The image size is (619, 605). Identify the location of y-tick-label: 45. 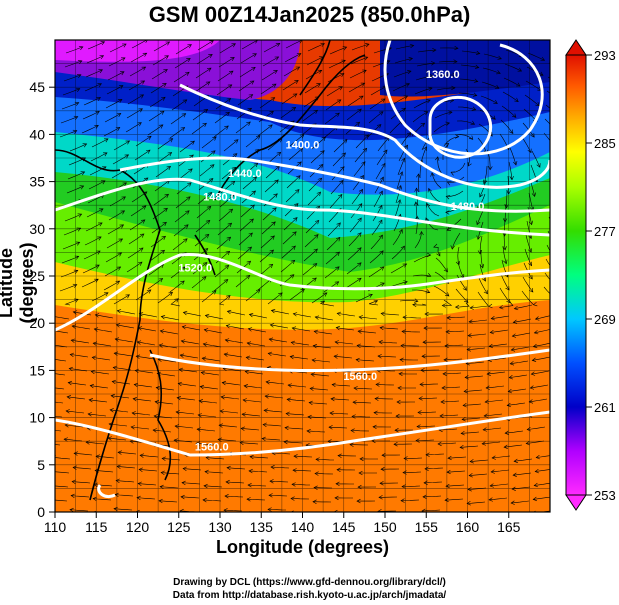
(37, 87).